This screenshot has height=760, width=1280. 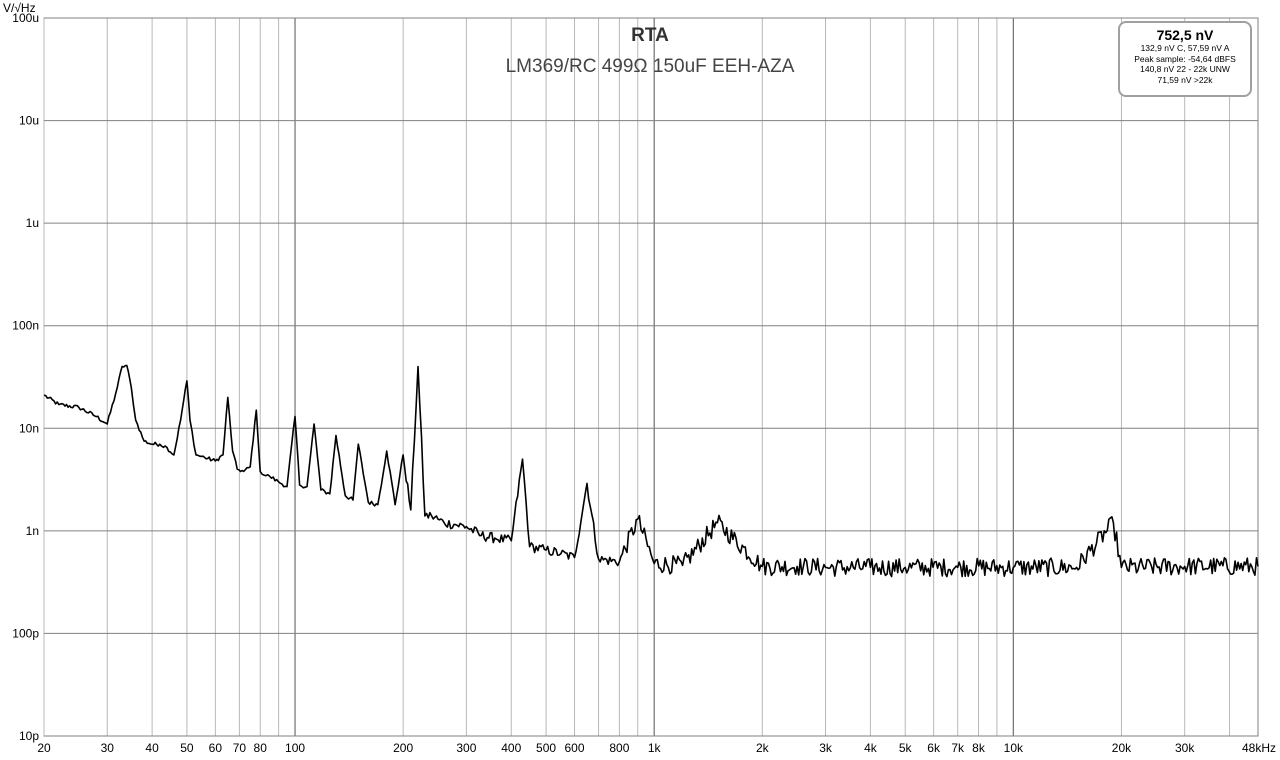 What do you see at coordinates (906, 748) in the screenshot?
I see `x-tick-label: 5k` at bounding box center [906, 748].